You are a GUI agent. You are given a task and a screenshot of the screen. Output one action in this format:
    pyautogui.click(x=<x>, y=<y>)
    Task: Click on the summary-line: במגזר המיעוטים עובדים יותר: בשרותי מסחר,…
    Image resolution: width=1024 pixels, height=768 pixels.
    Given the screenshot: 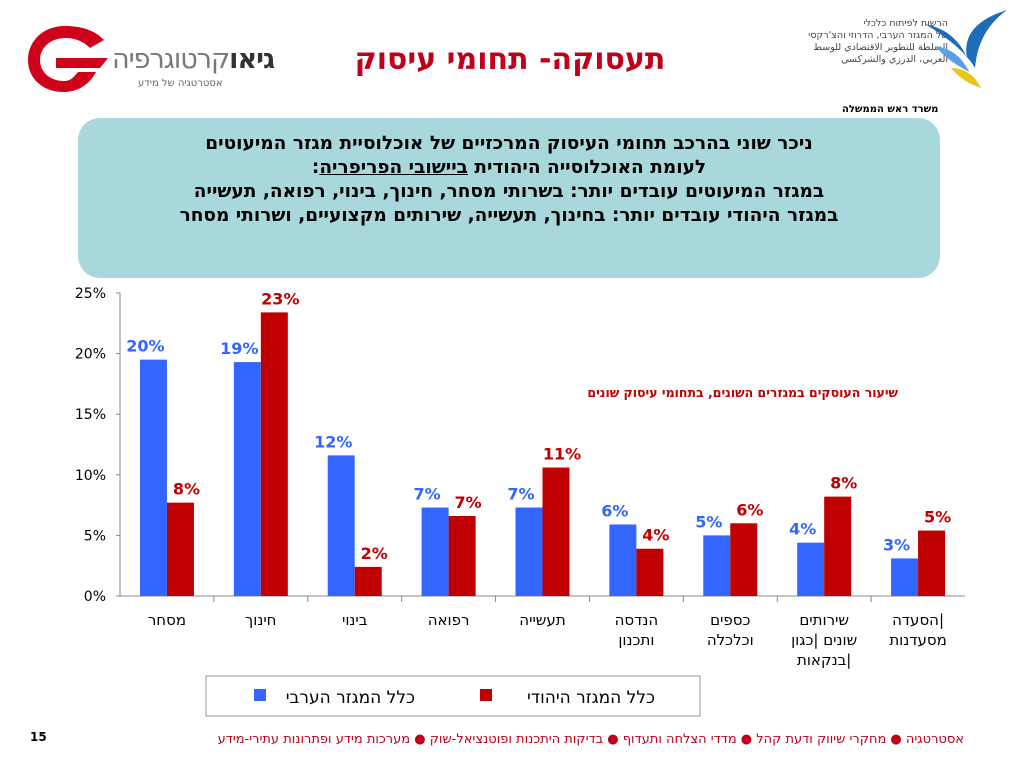 What is the action you would take?
    pyautogui.click(x=509, y=191)
    